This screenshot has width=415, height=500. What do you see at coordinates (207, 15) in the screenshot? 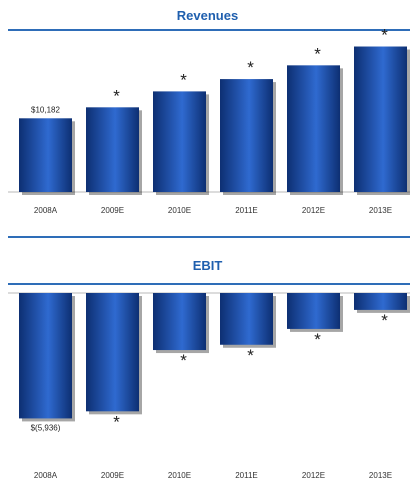
I see `revenues-title: Revenues` at bounding box center [207, 15].